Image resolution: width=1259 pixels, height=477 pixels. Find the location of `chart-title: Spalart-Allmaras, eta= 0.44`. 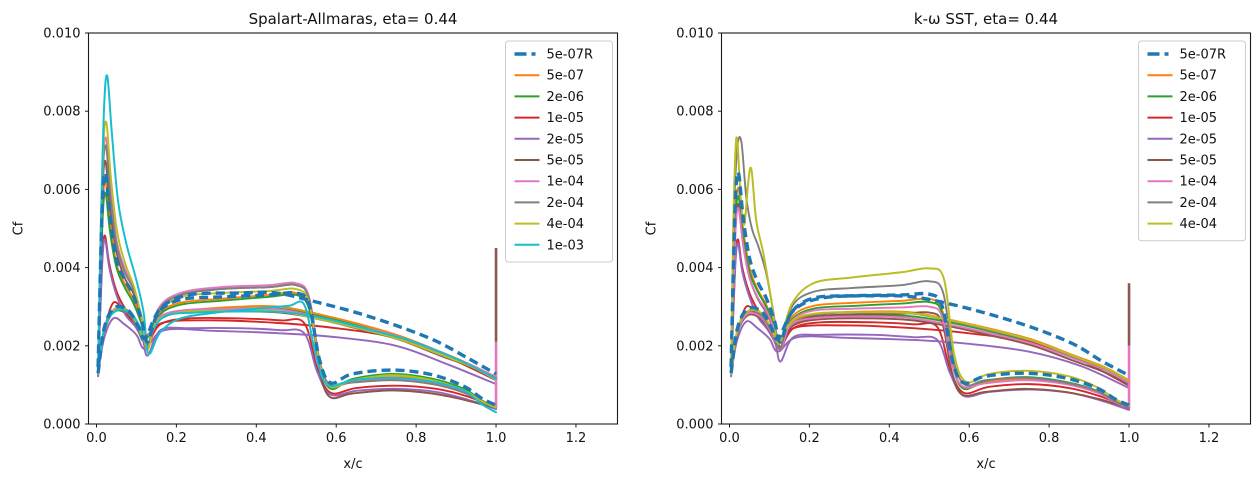

chart-title: Spalart-Allmaras, eta= 0.44 is located at coordinates (353, 19).